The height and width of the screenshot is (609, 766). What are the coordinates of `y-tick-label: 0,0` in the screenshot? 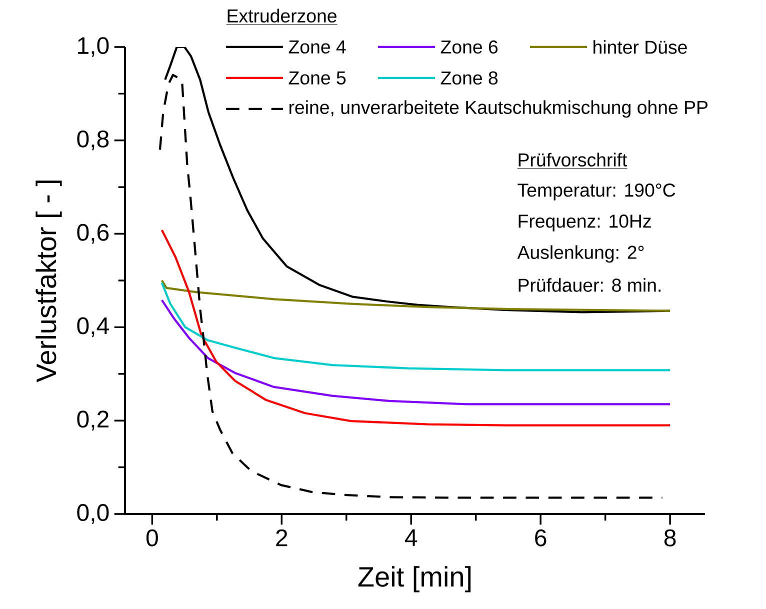 It's located at (93, 514).